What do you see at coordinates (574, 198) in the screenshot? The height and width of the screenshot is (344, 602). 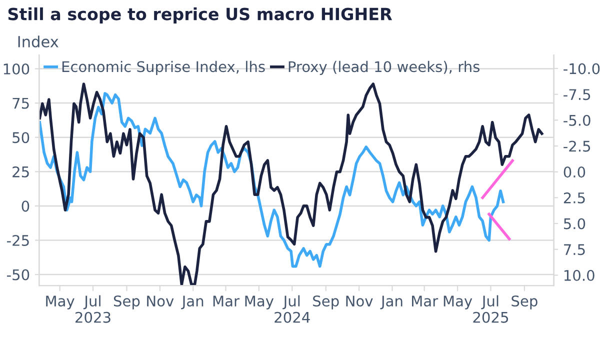 I see `y2-tick-label: 2.5` at bounding box center [574, 198].